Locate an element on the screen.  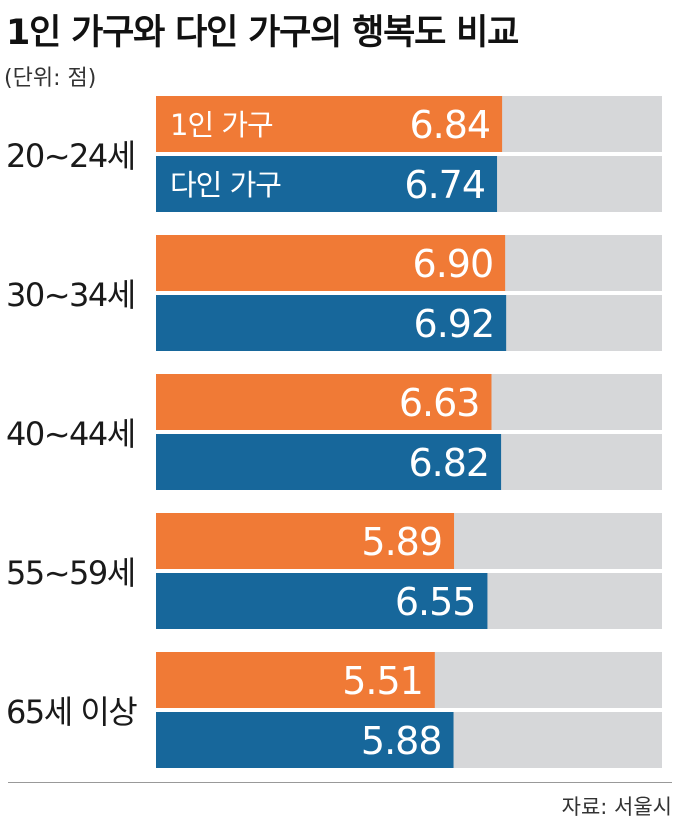
legend-label: 다인 가구 is located at coordinates (225, 185).